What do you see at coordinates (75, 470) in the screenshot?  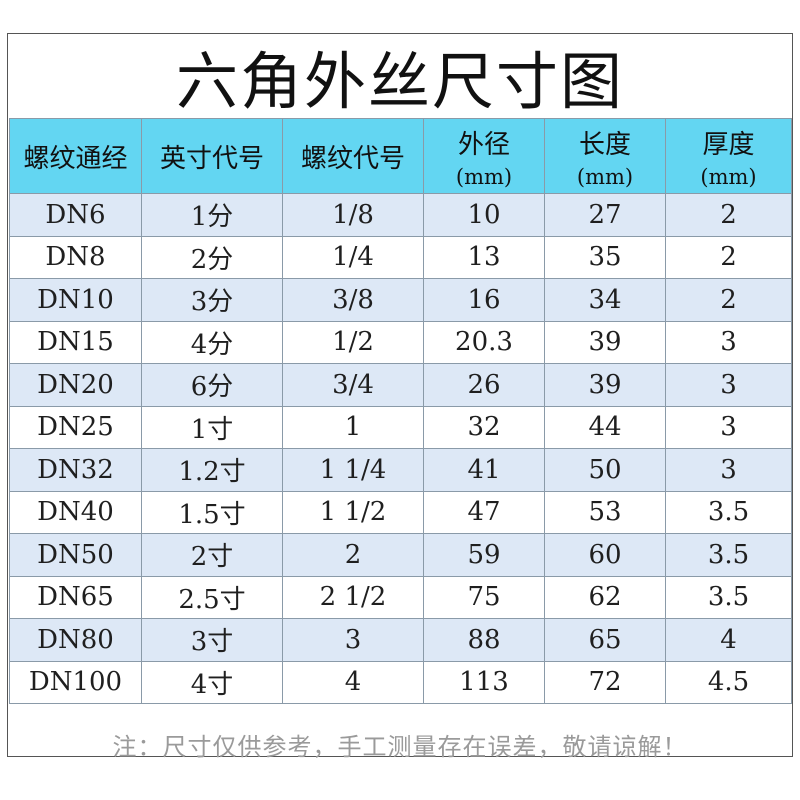 I see `cell-thread-nominal: DN32` at bounding box center [75, 470].